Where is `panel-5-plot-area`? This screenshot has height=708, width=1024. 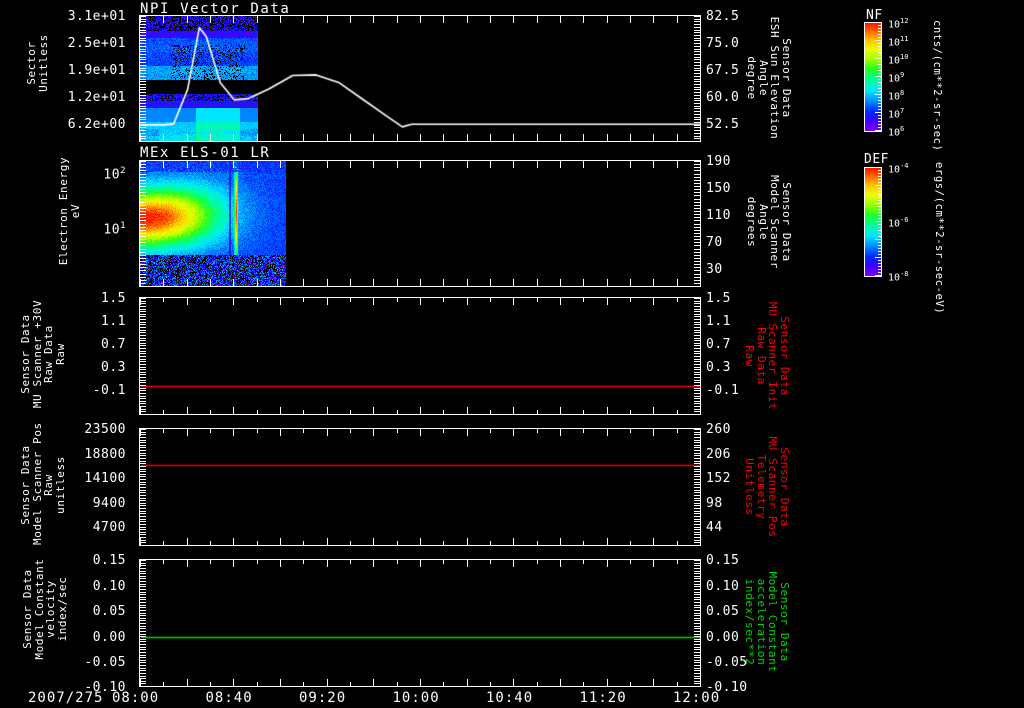
panel-5-plot-area is located at coordinates (420, 623).